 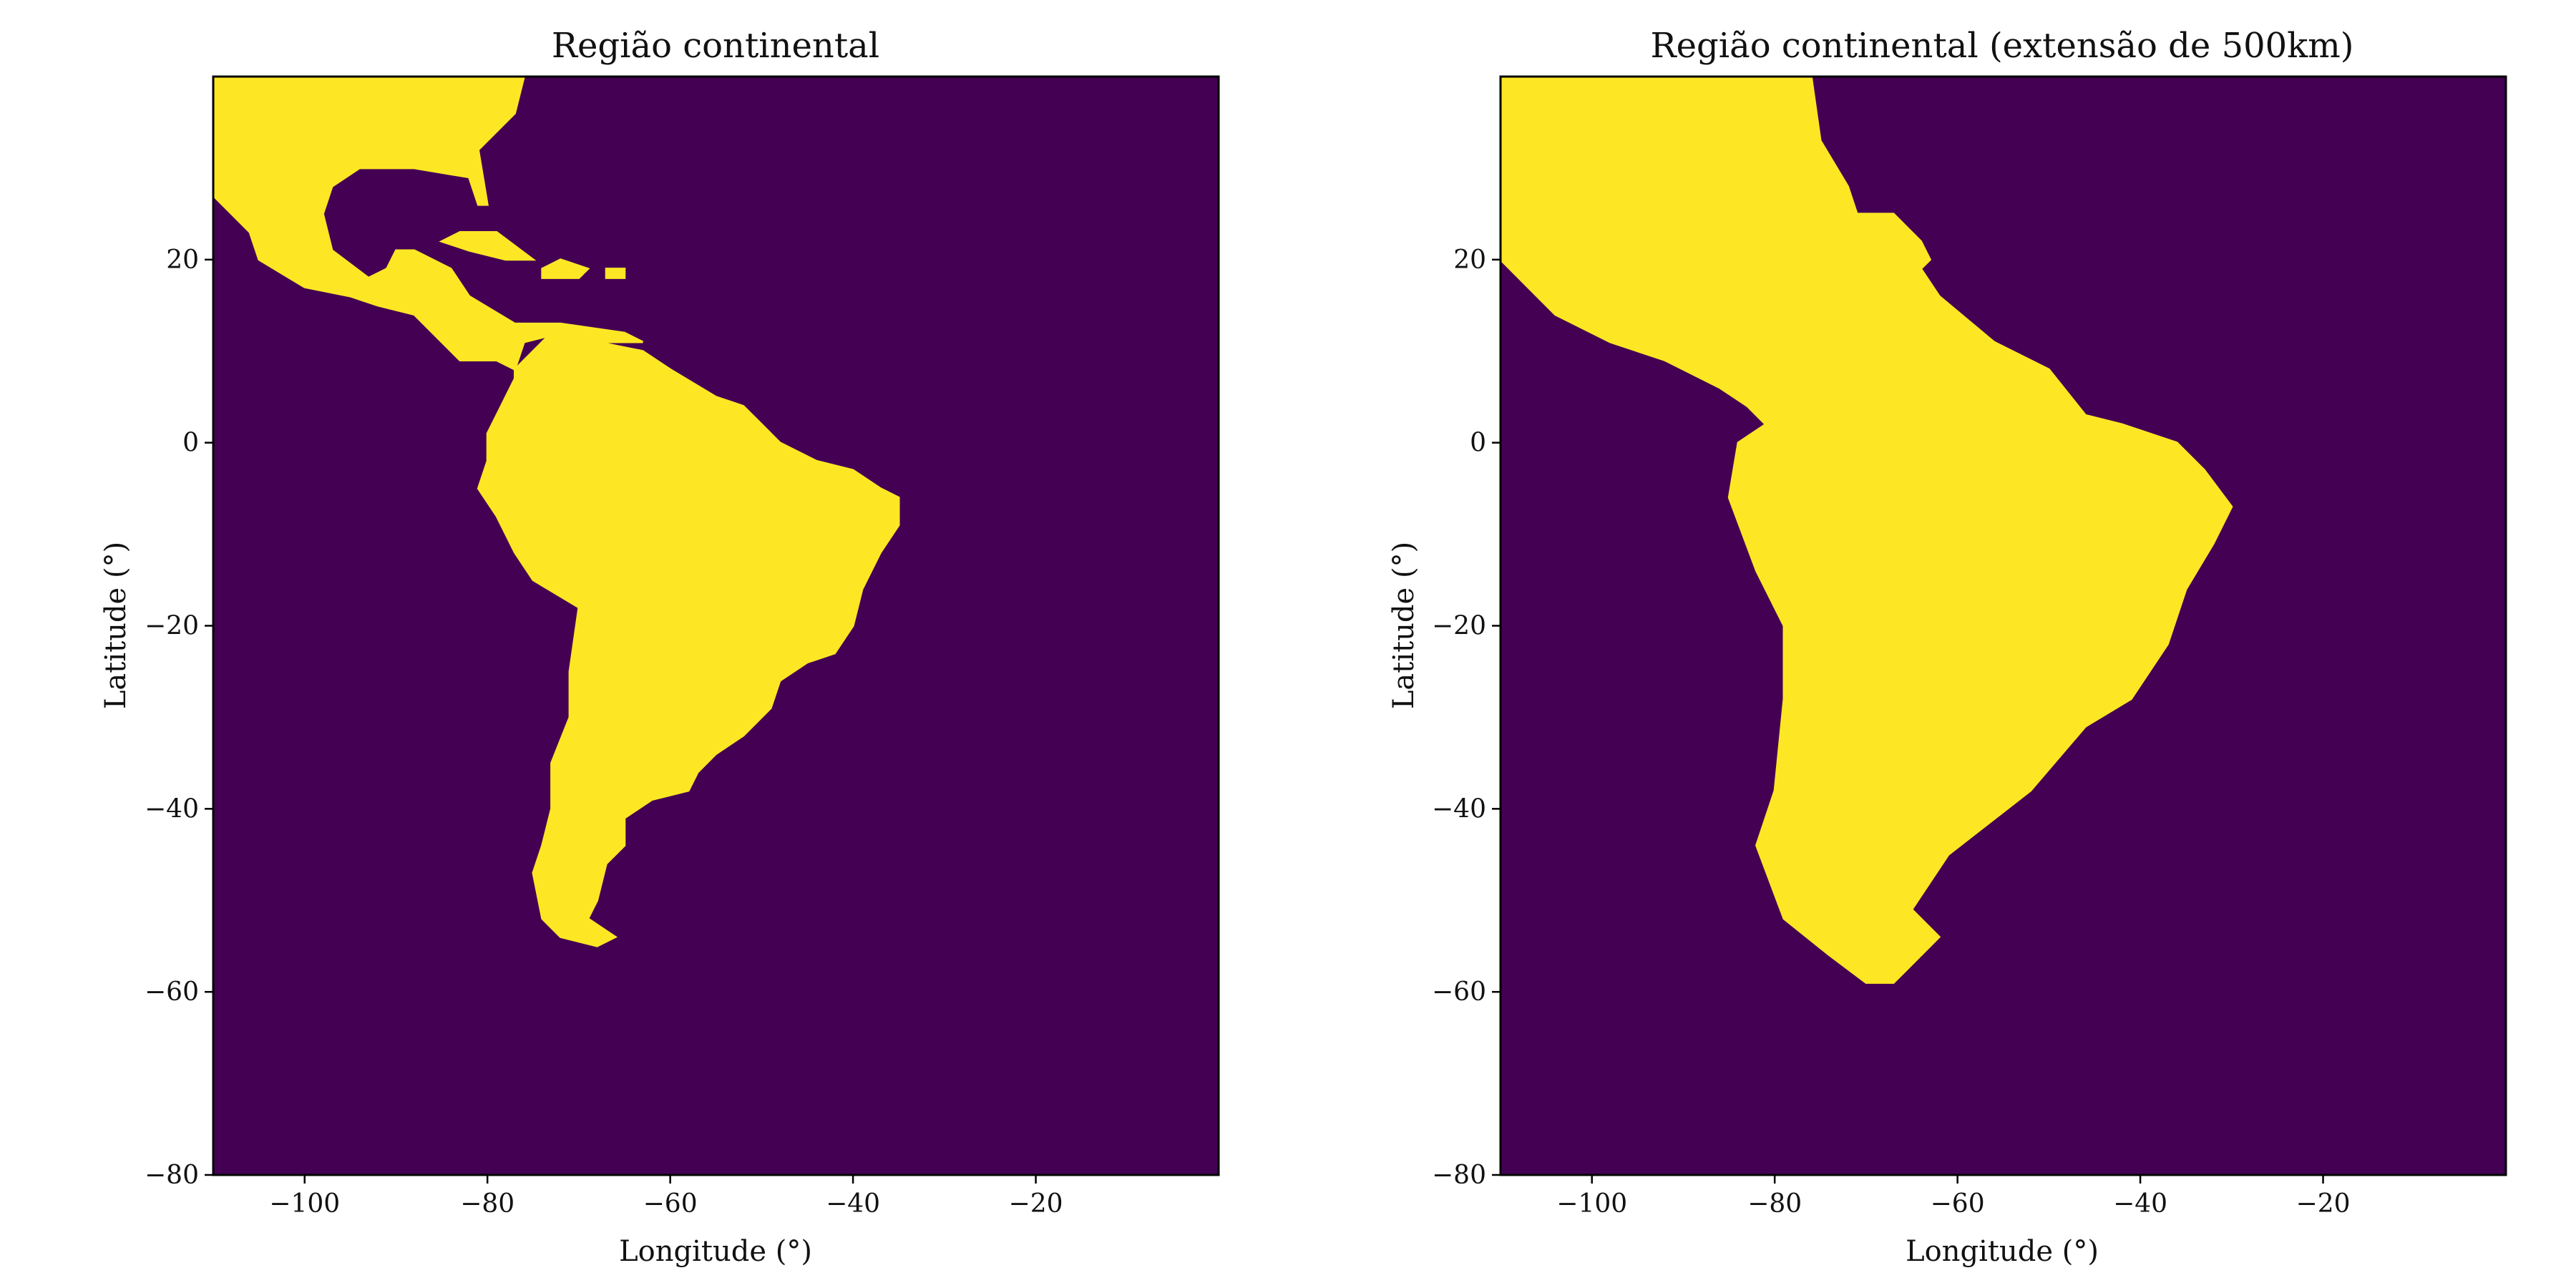 What do you see at coordinates (688, 639) in the screenshot?
I see `land-region-south-america` at bounding box center [688, 639].